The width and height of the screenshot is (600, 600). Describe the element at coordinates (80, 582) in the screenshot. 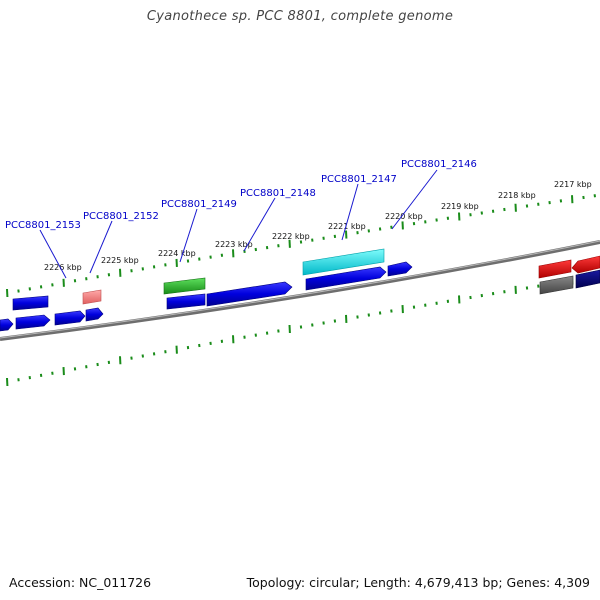

I see `accession-text: Accession: NC_011726` at that location.